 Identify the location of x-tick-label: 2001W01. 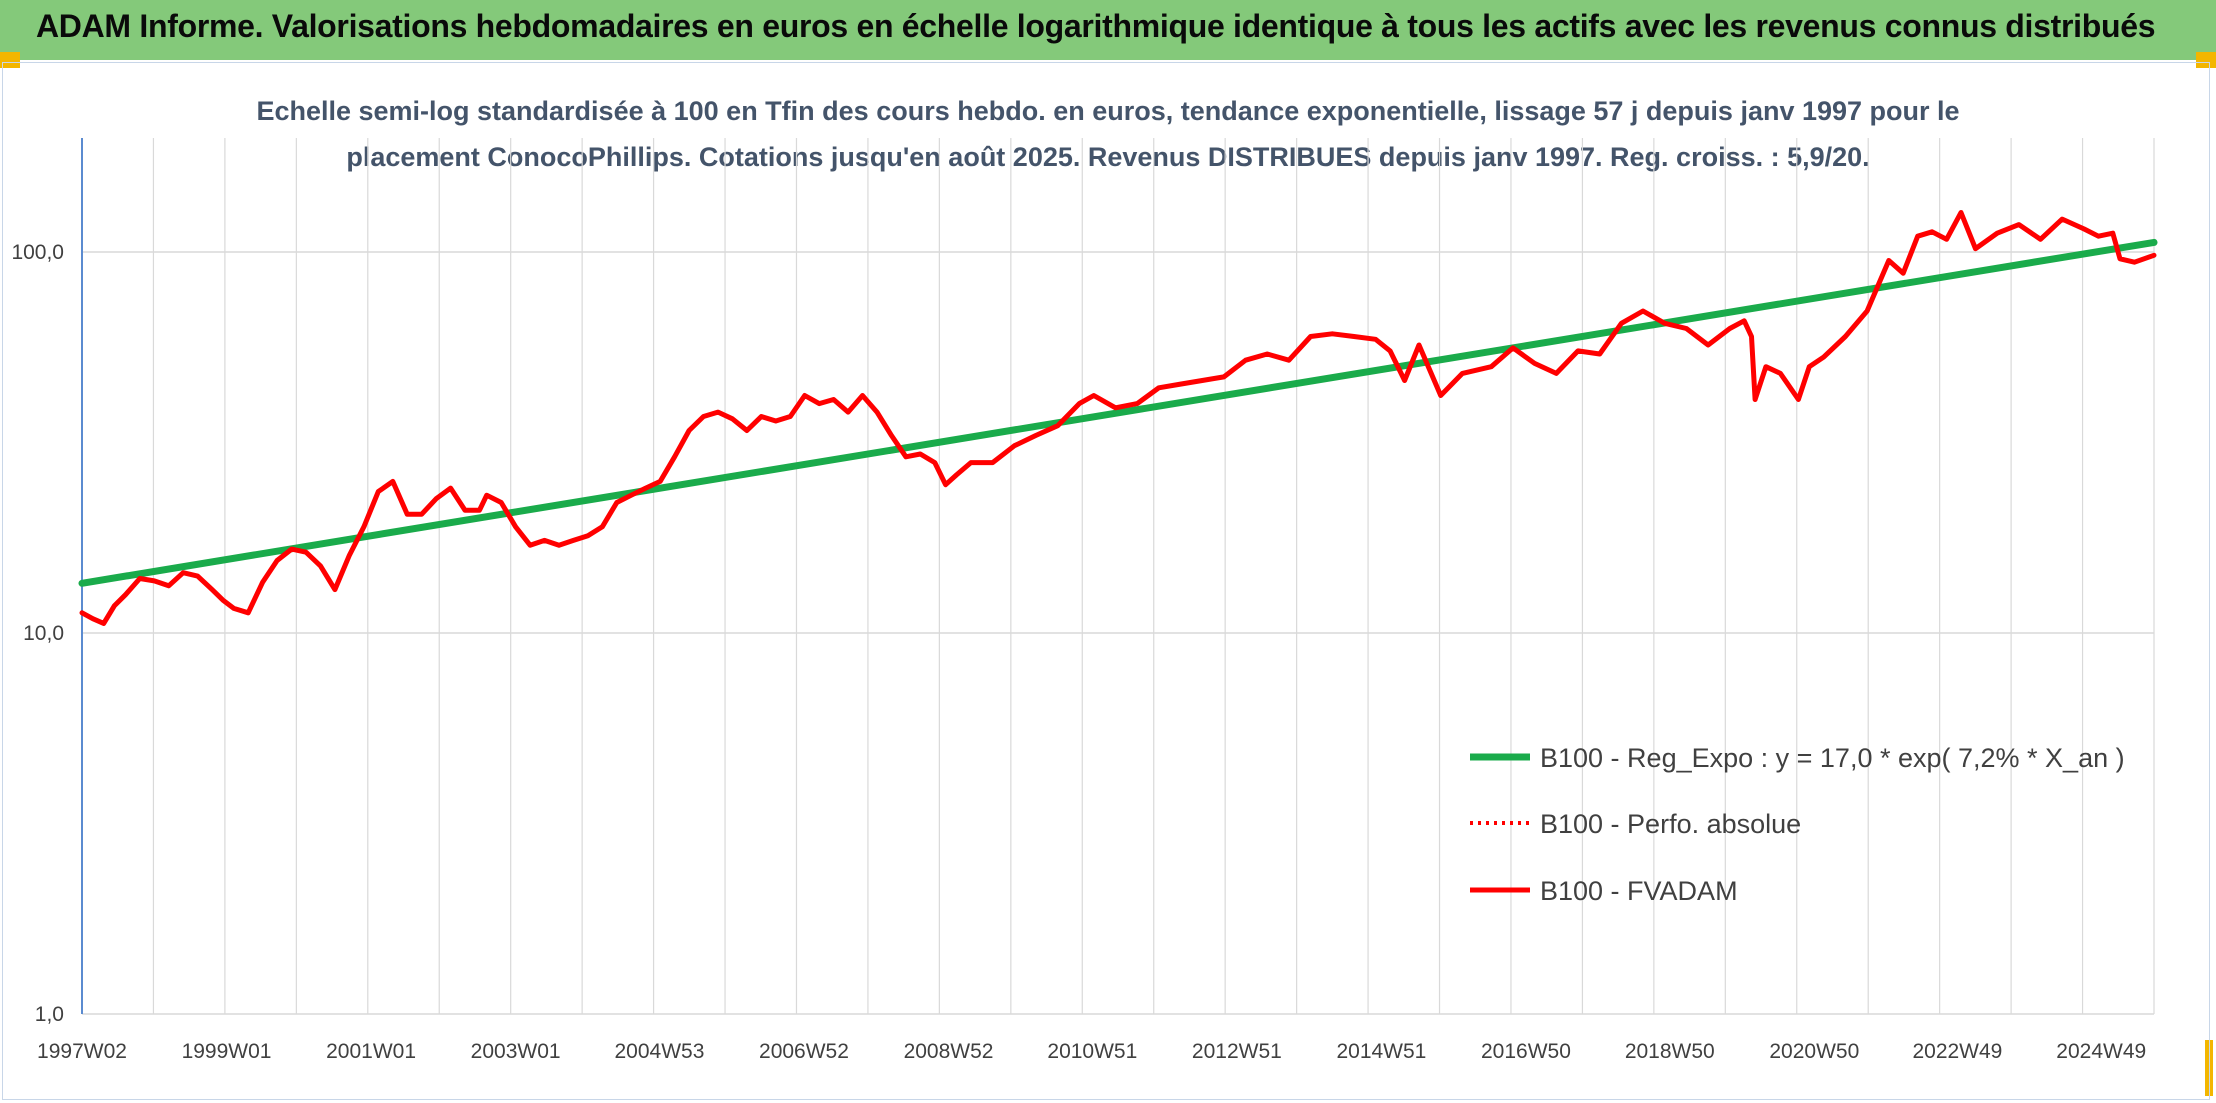
(371, 1051).